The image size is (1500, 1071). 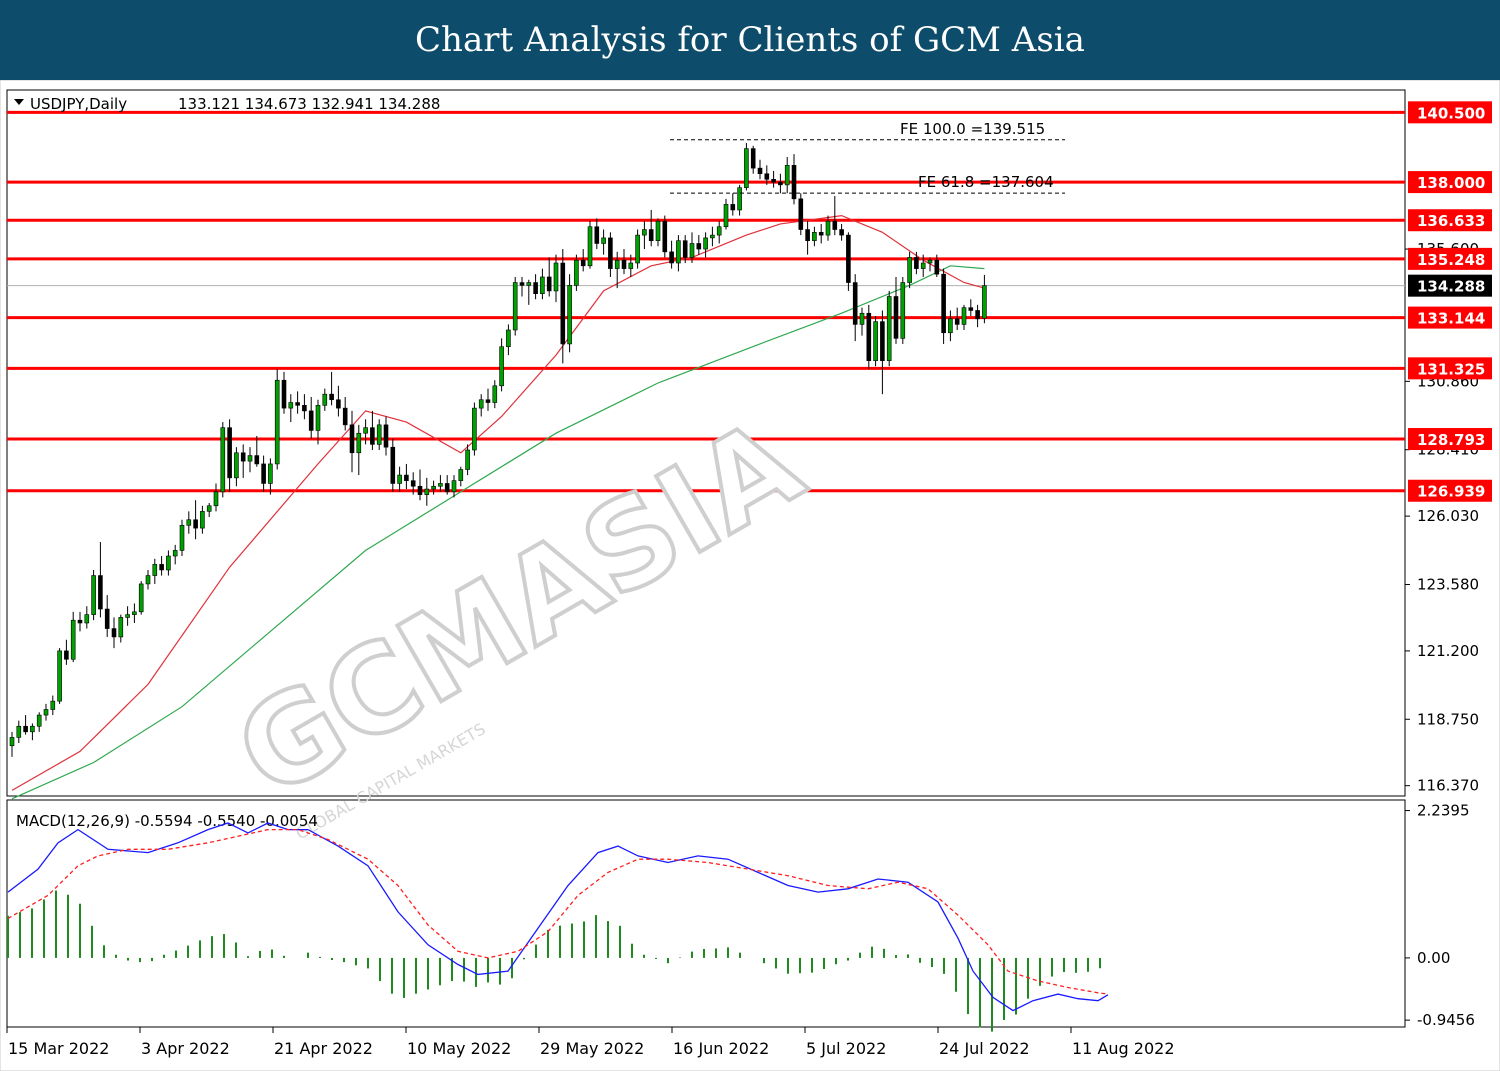 What do you see at coordinates (721, 1048) in the screenshot?
I see `x-tick-label: 16 Jun 2022` at bounding box center [721, 1048].